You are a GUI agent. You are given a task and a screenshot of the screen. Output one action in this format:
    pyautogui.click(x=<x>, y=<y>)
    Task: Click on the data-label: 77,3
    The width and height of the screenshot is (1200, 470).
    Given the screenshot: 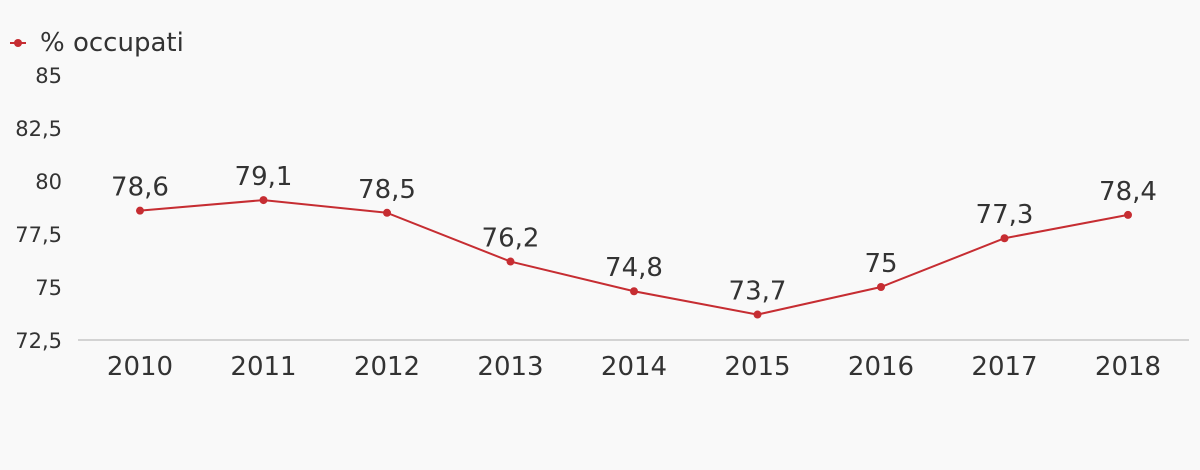 What is the action you would take?
    pyautogui.click(x=1005, y=215)
    